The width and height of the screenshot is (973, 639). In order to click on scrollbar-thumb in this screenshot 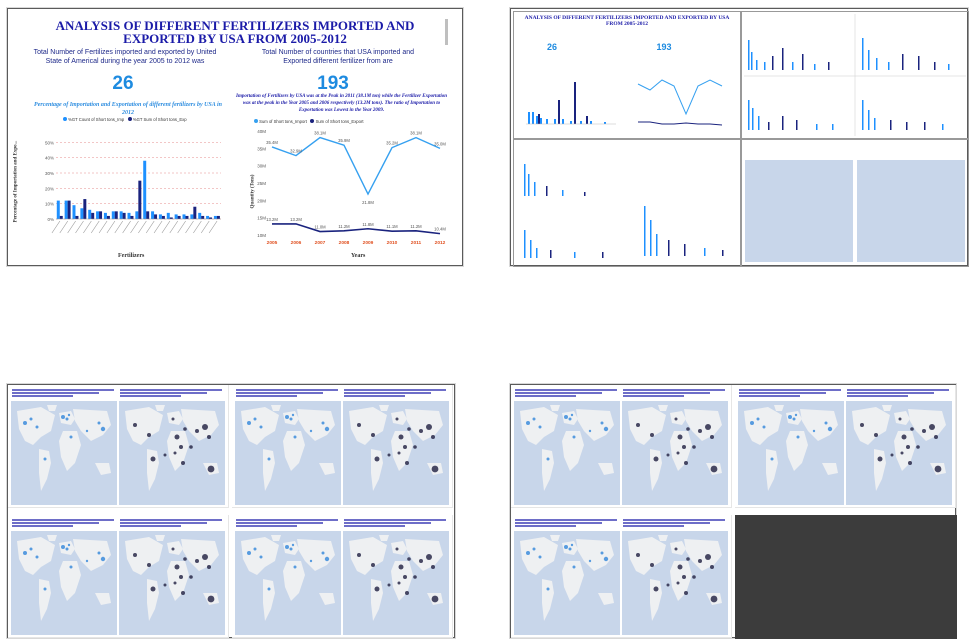, I will do `click(446, 32)`.